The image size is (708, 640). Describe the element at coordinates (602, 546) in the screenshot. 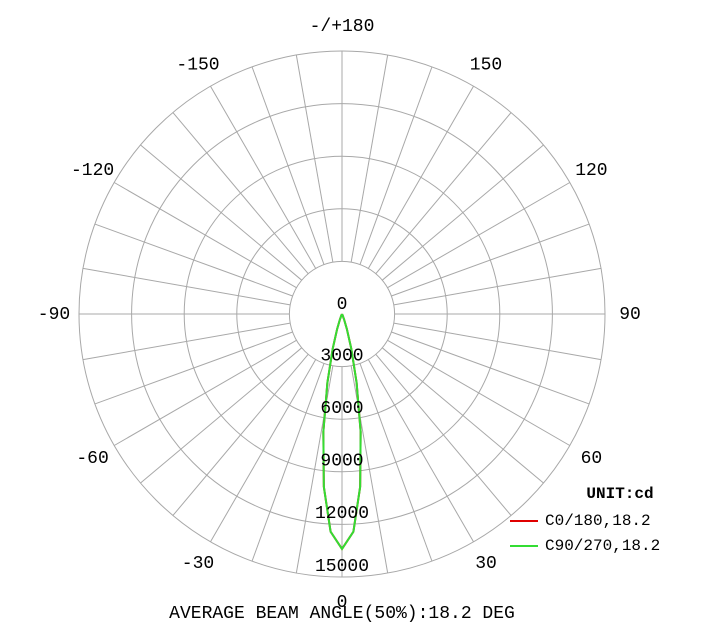

I see `legend-label: C90/270,18.2` at that location.